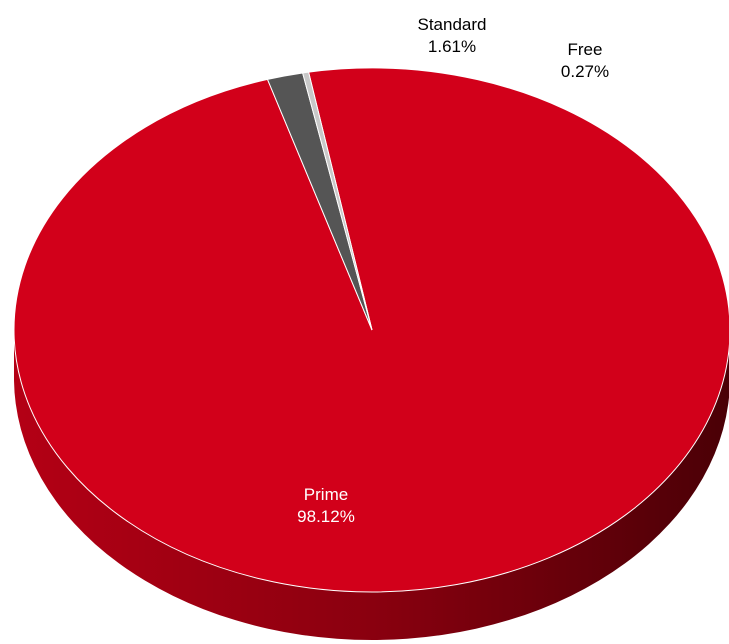  I want to click on slice-value-standard: 1.61%, so click(452, 46).